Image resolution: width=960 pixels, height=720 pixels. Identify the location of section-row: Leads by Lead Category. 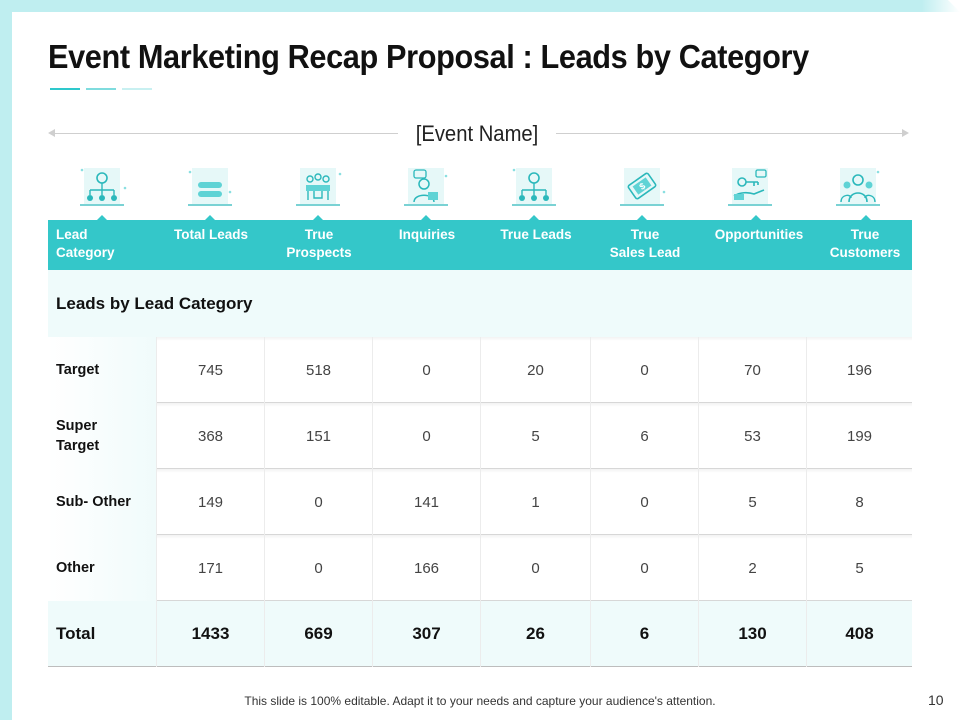
(480, 303).